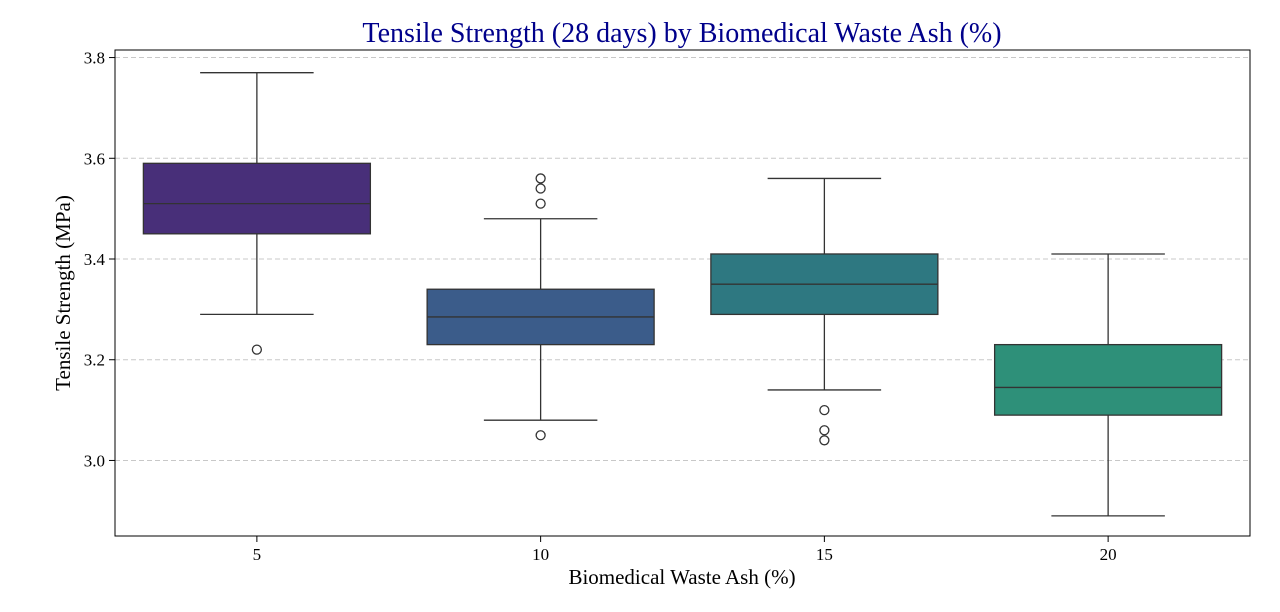 The image size is (1280, 612). Describe the element at coordinates (94, 158) in the screenshot. I see `y-tick-label: 3.6` at that location.